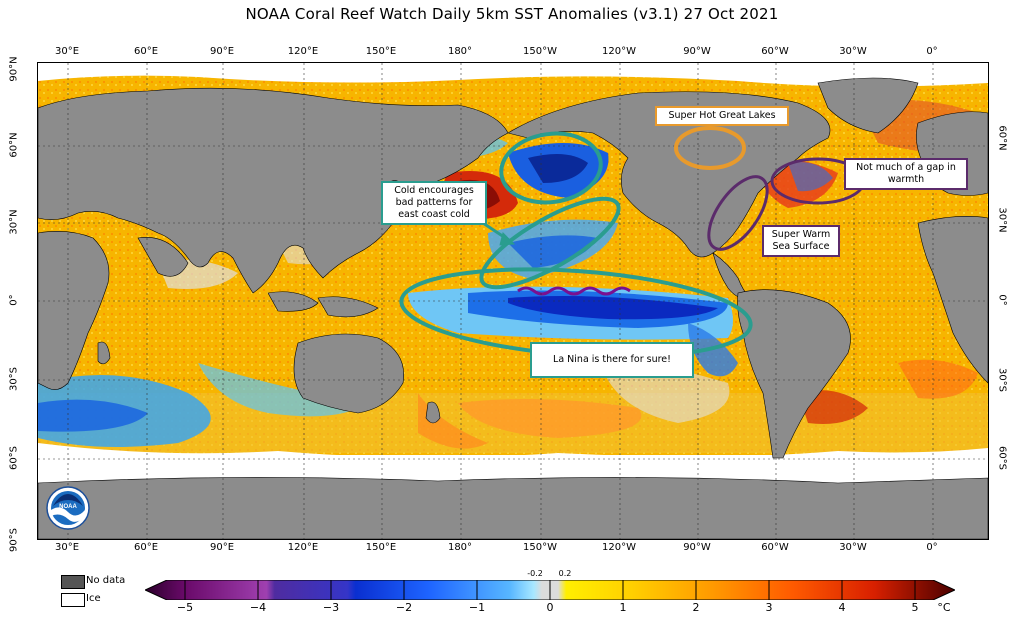 Image resolution: width=1024 pixels, height=622 pixels. I want to click on callout-warm-sea-surface: Super Warm Sea Surface, so click(801, 241).